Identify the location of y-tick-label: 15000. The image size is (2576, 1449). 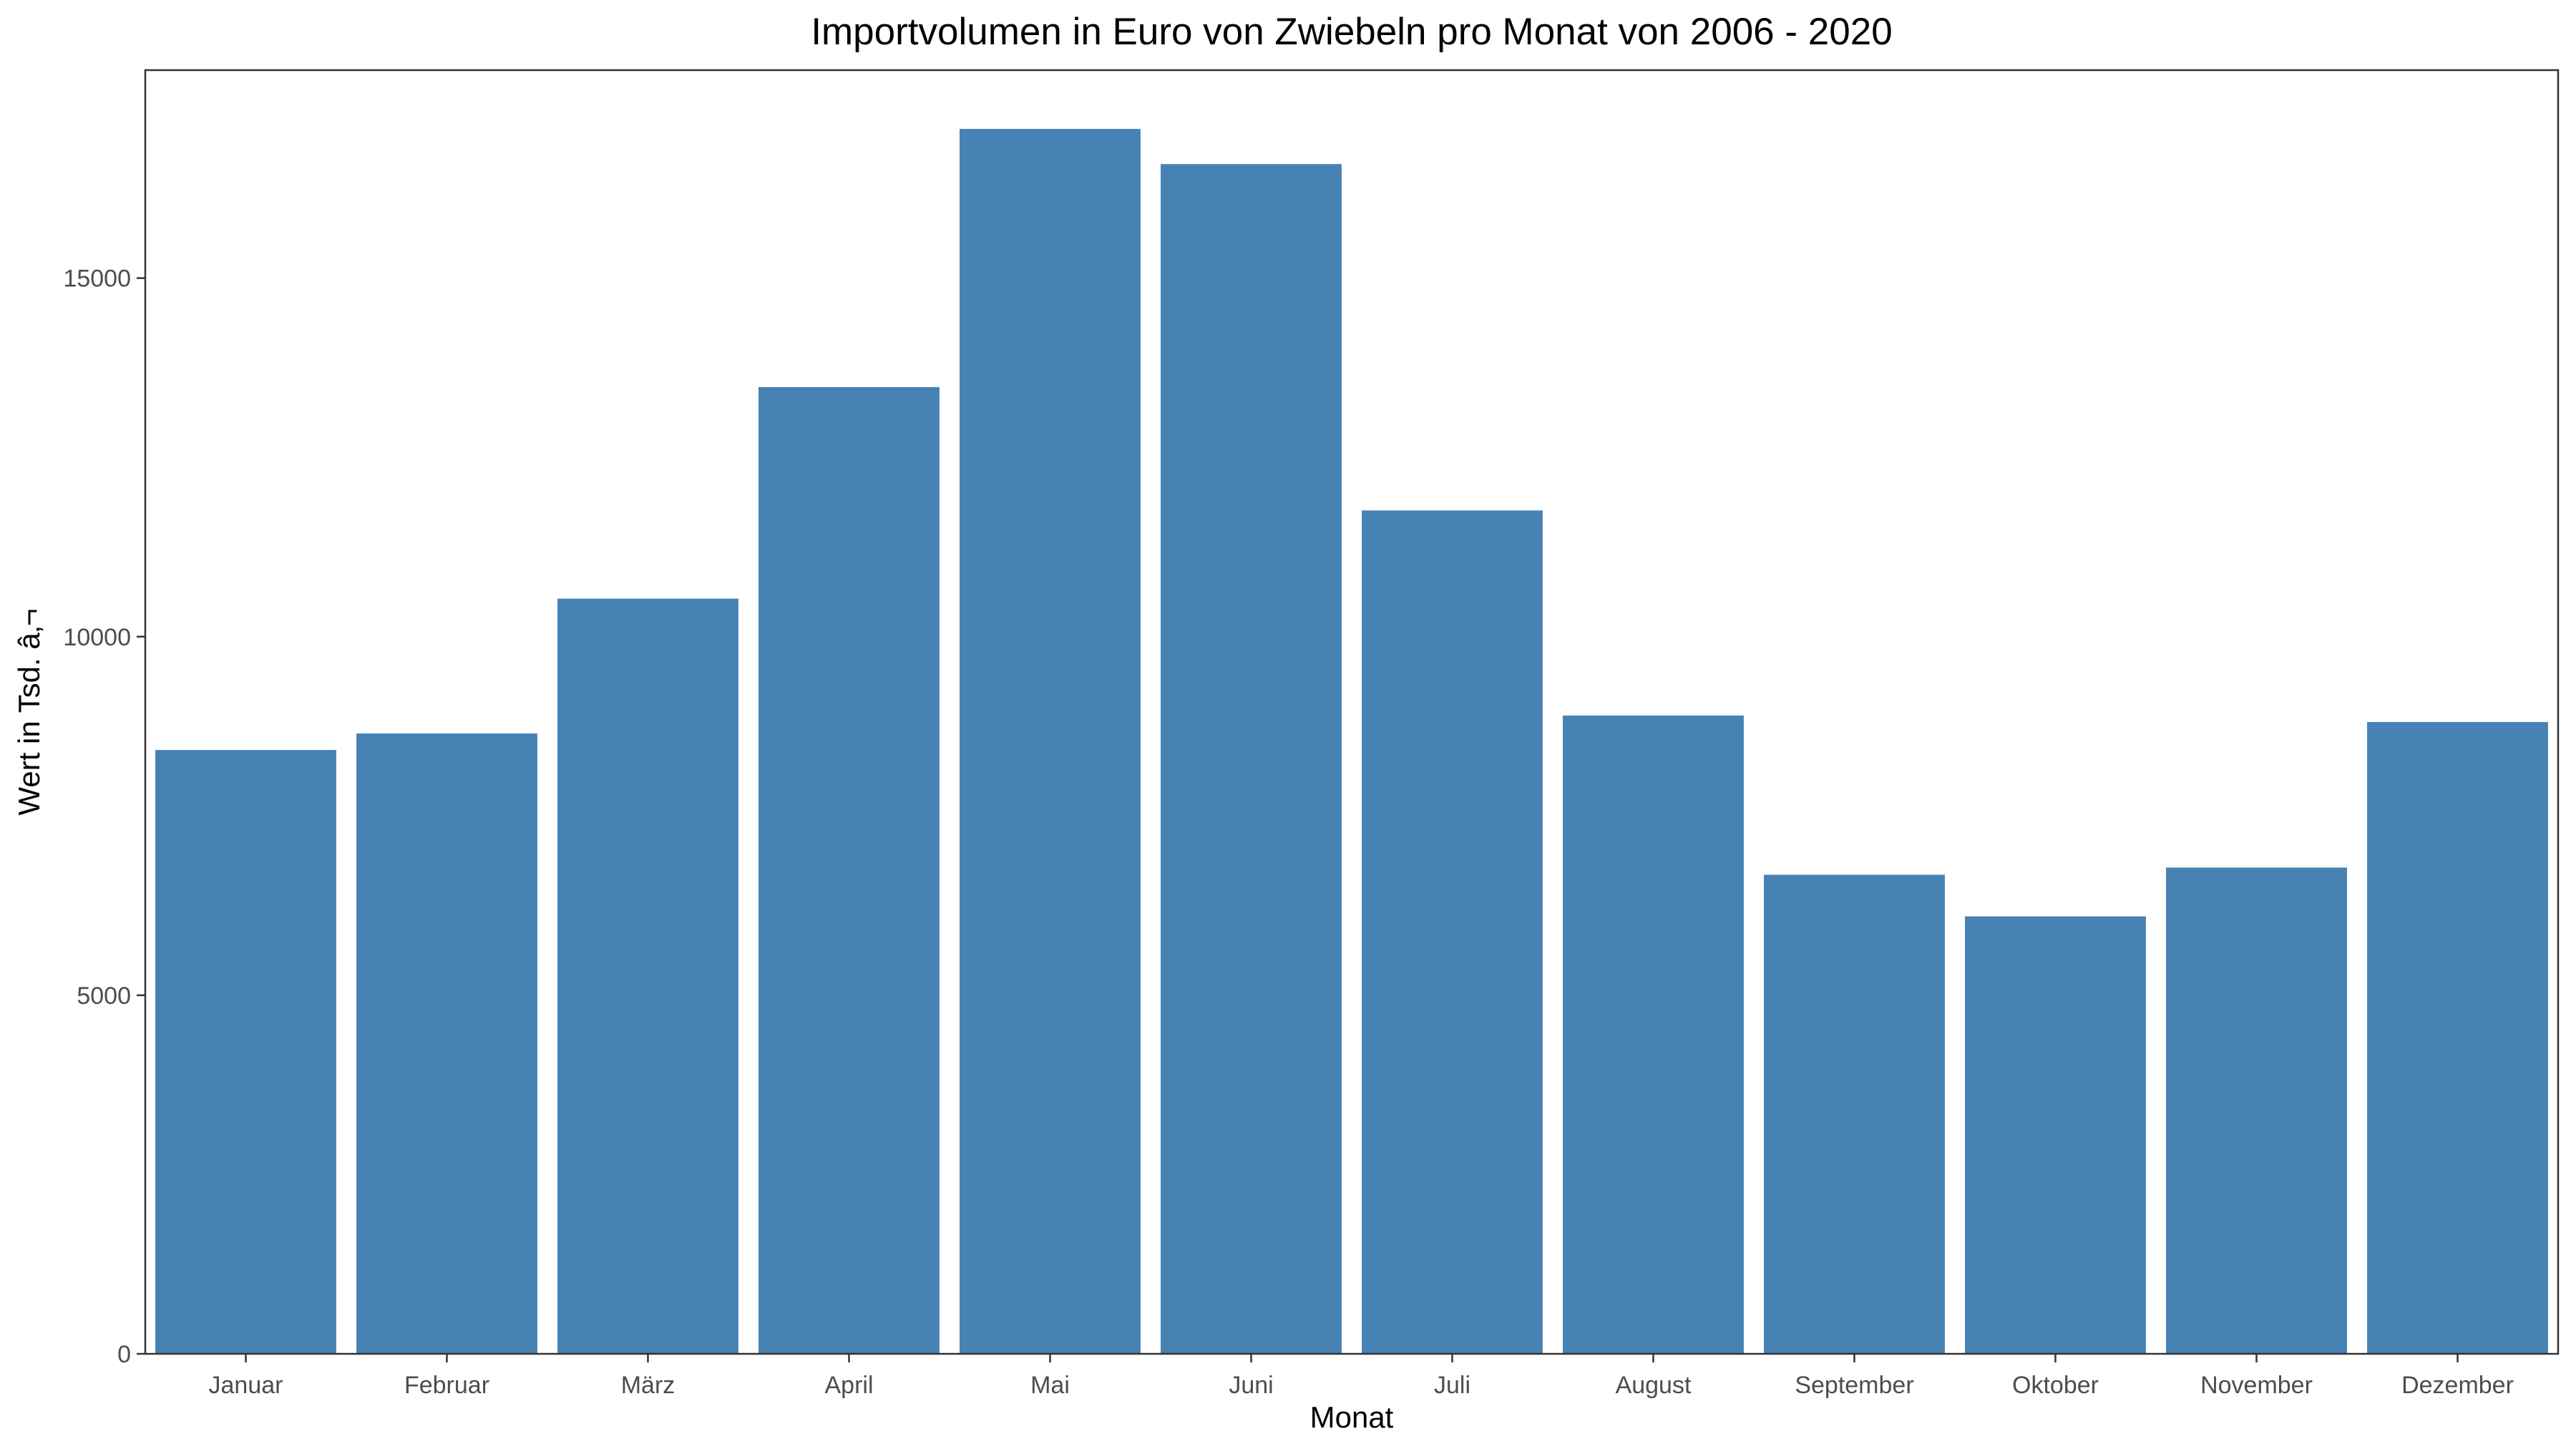
(97, 279).